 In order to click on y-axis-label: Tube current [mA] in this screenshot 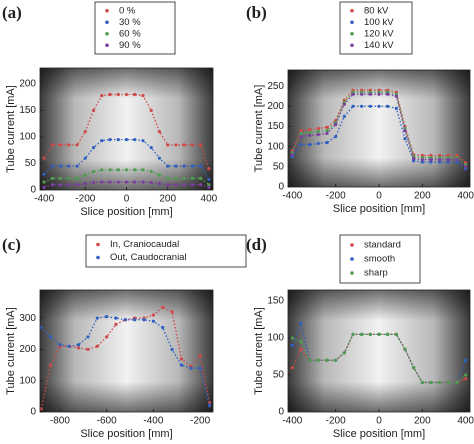, I will do `click(11, 129)`.